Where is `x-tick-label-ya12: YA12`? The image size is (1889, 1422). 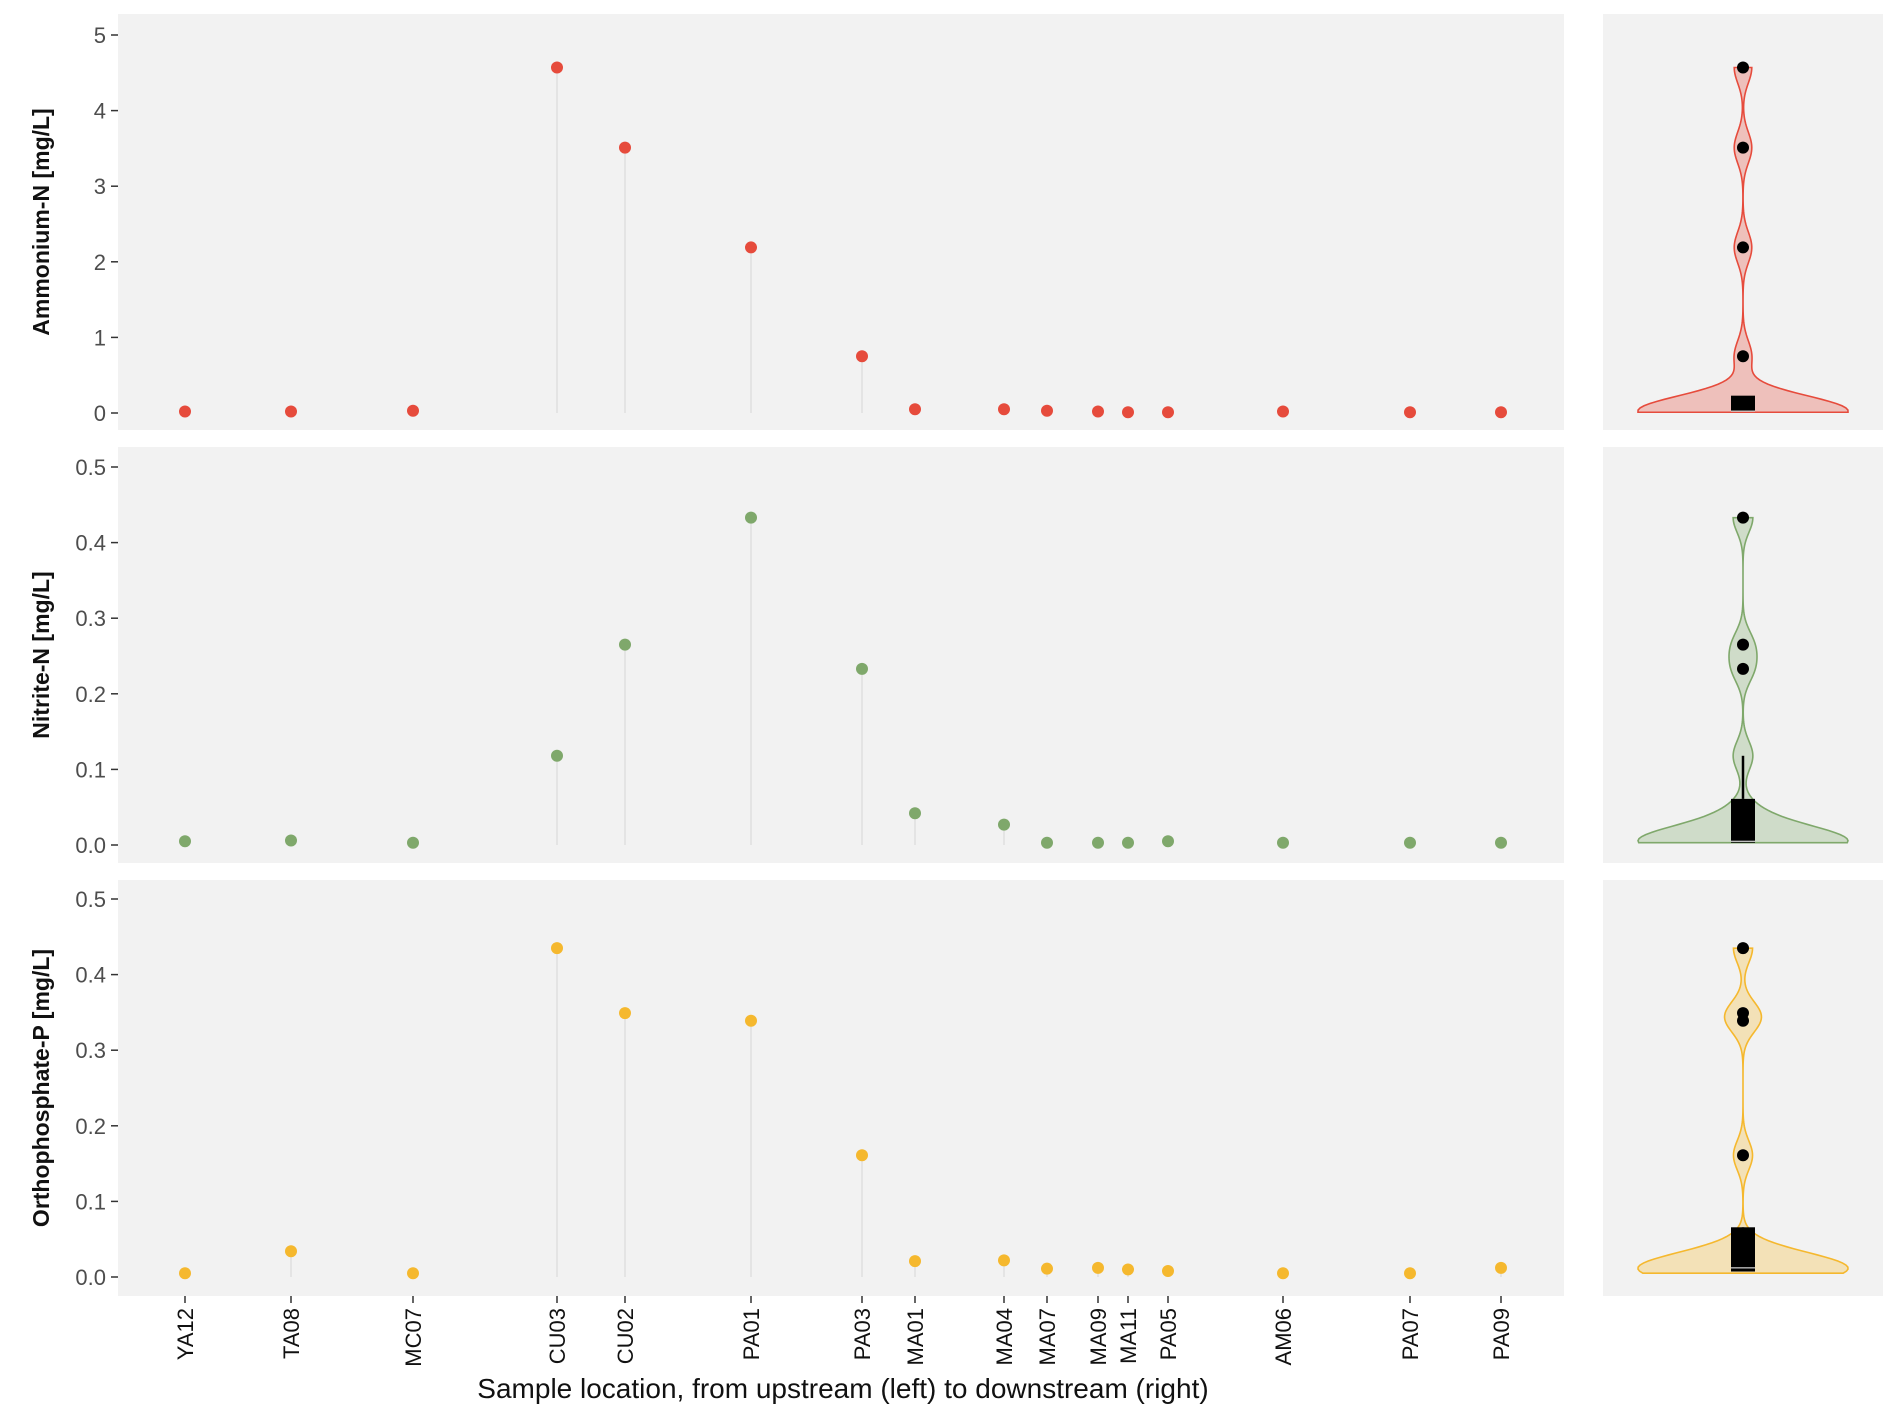 x-tick-label-ya12: YA12 is located at coordinates (185, 1334).